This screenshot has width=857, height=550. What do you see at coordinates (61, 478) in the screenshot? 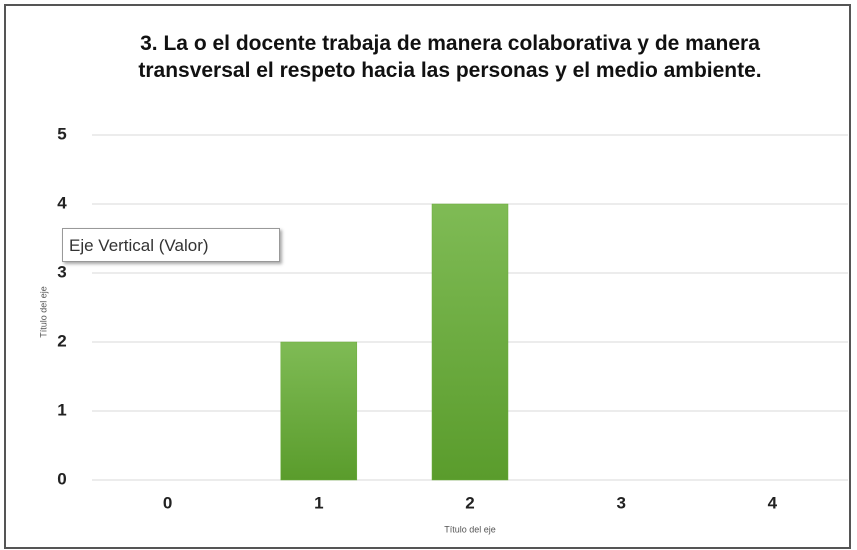
I see `y-tick-label: 0` at bounding box center [61, 478].